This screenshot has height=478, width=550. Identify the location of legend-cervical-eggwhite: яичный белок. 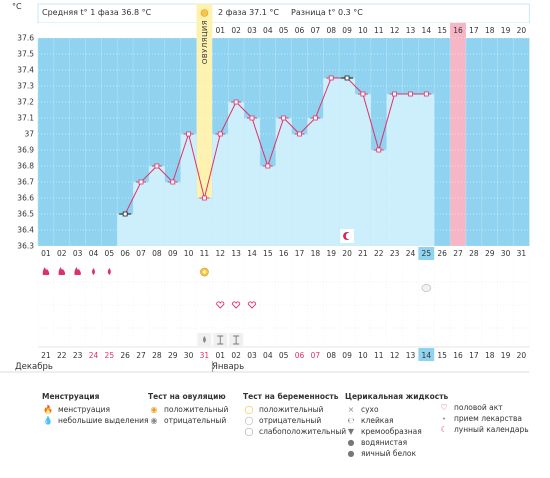
(389, 453).